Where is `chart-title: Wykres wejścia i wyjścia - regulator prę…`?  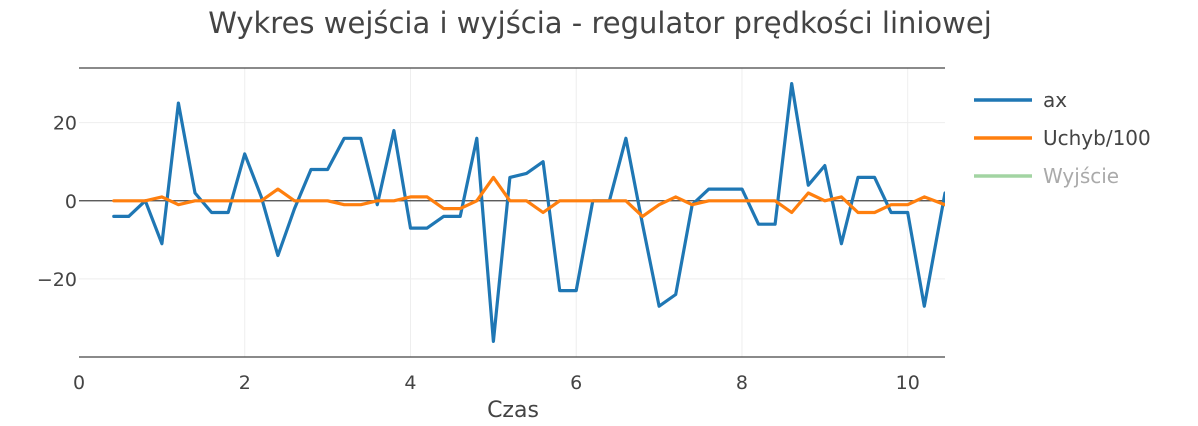
chart-title: Wykres wejścia i wyjścia - regulator prę… is located at coordinates (600, 23).